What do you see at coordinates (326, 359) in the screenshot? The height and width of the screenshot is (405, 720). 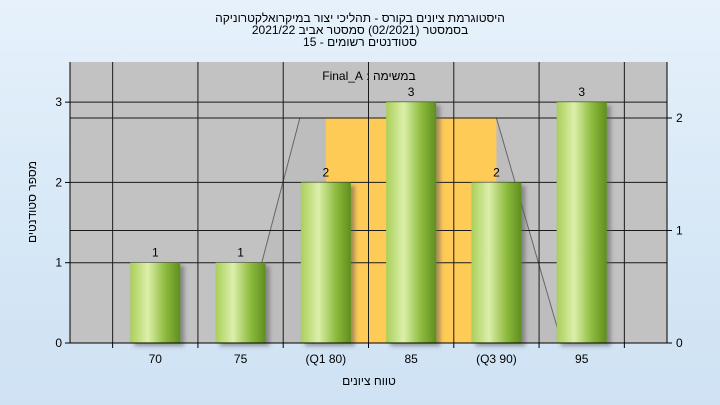 I see `x-tick-label: (Q1 80)` at bounding box center [326, 359].